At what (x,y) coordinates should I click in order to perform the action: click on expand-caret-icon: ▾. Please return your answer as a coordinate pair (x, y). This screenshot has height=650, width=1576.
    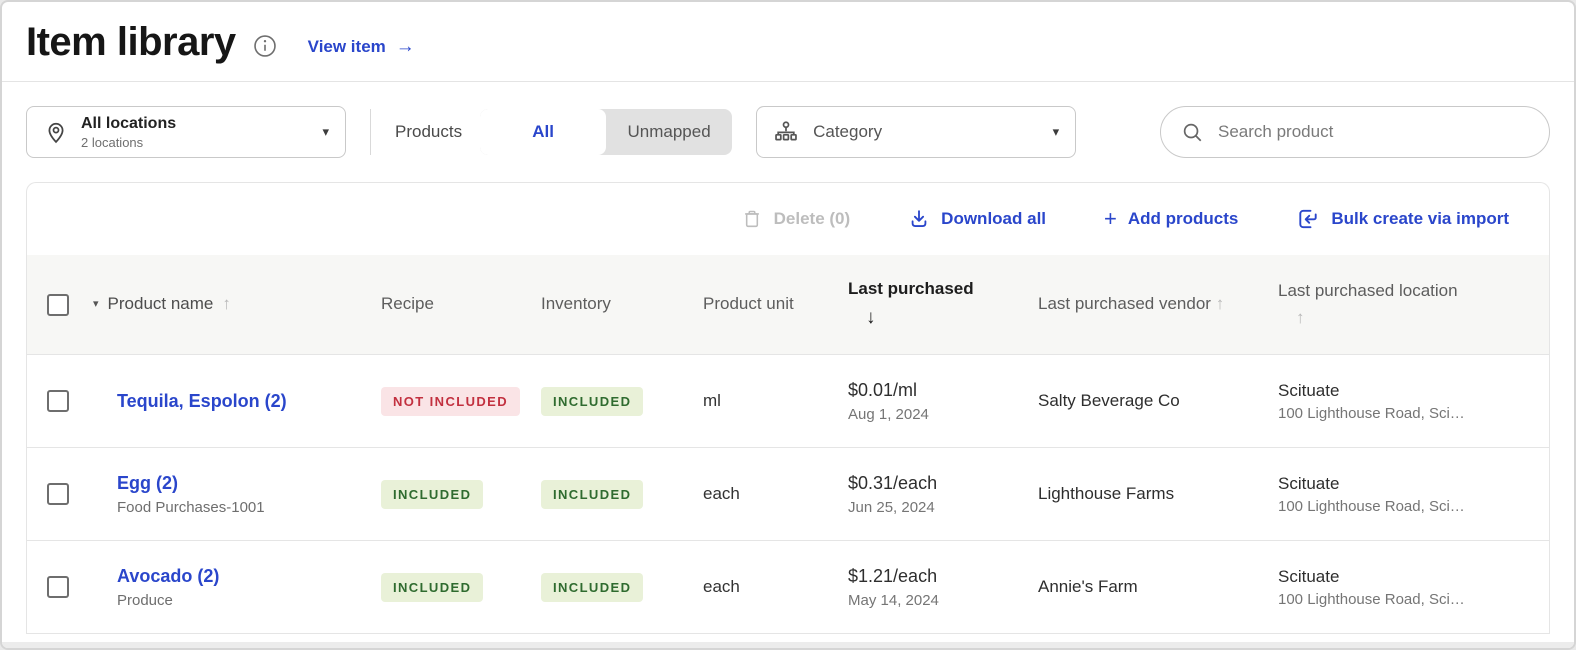
    Looking at the image, I should click on (96, 303).